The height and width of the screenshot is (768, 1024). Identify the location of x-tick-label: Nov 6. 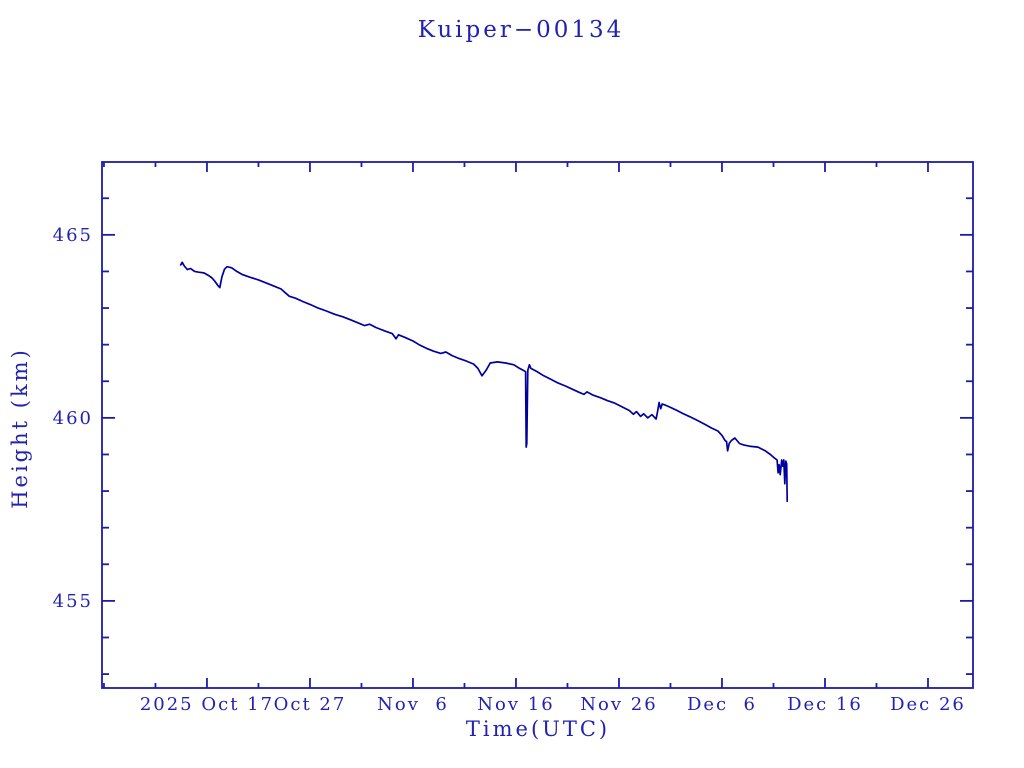
(413, 704).